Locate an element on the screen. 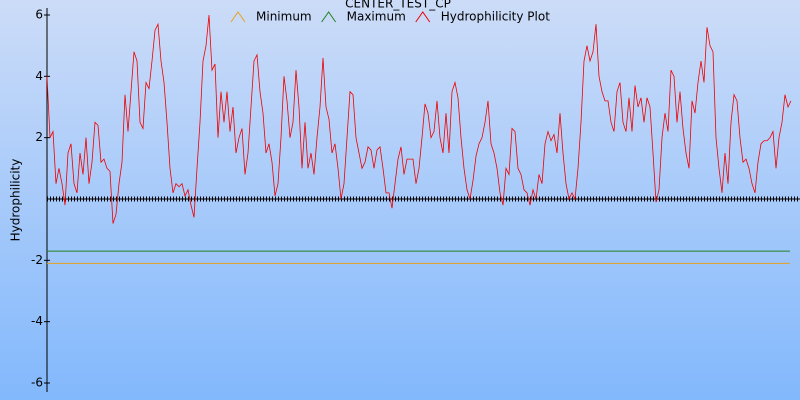  y-tick-label: 2 is located at coordinates (39, 137).